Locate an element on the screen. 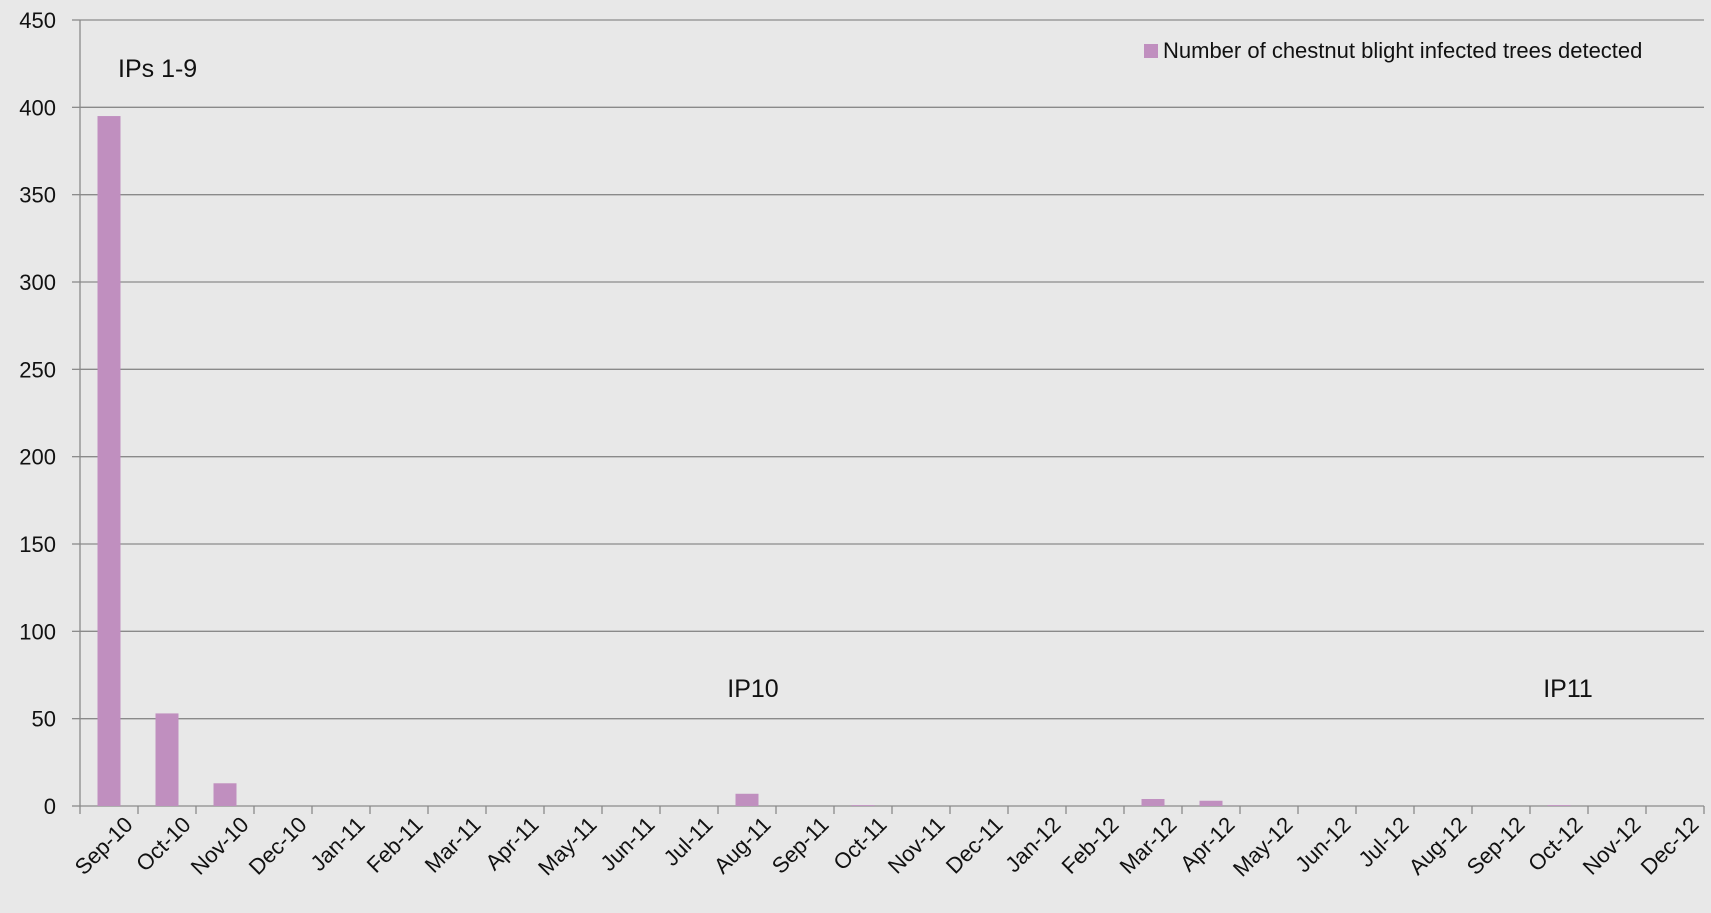 Image resolution: width=1711 pixels, height=913 pixels. x-tick-label: Oct-12 is located at coordinates (1555, 844).